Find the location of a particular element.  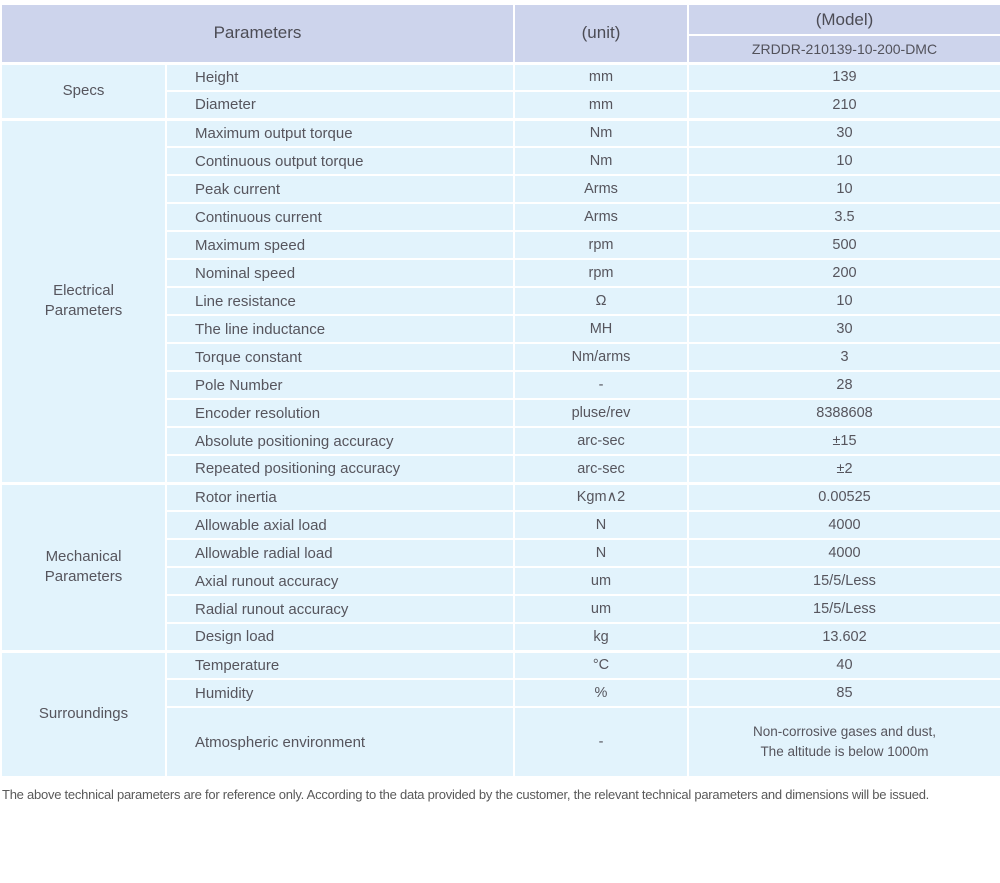

table-row: Maximum speed rpm 500 is located at coordinates (500, 245).